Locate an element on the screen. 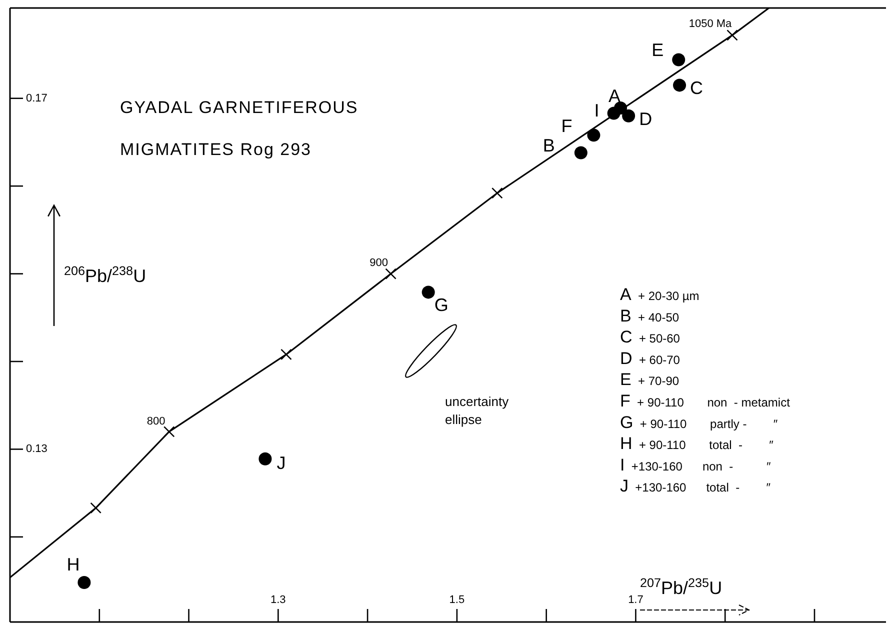 This screenshot has width=896, height=629. annotation: C is located at coordinates (697, 88).